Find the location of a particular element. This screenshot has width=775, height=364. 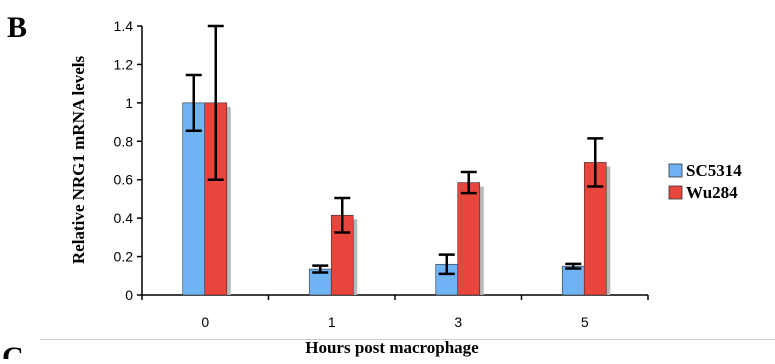

x-axis-title: Hours post macrophage is located at coordinates (392, 347).